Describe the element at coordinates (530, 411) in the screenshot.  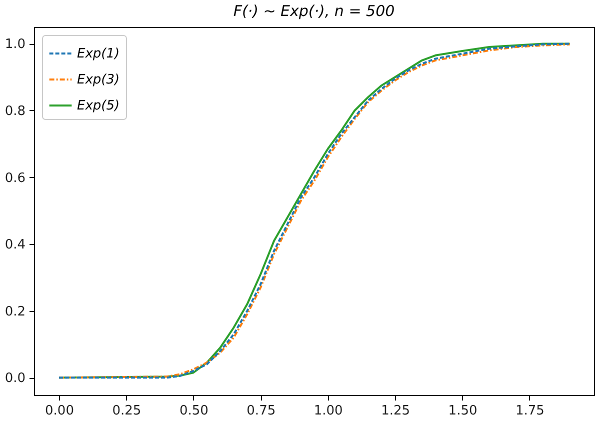
I see `x-tick-label: 1.75` at that location.